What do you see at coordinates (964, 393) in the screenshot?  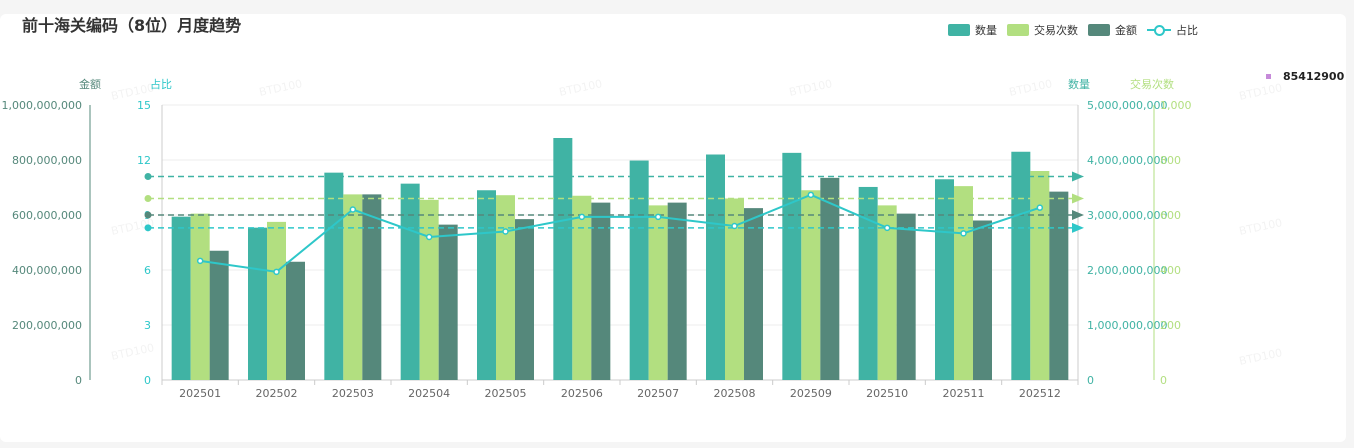 I see `x-axis-tick-label: 202511` at bounding box center [964, 393].